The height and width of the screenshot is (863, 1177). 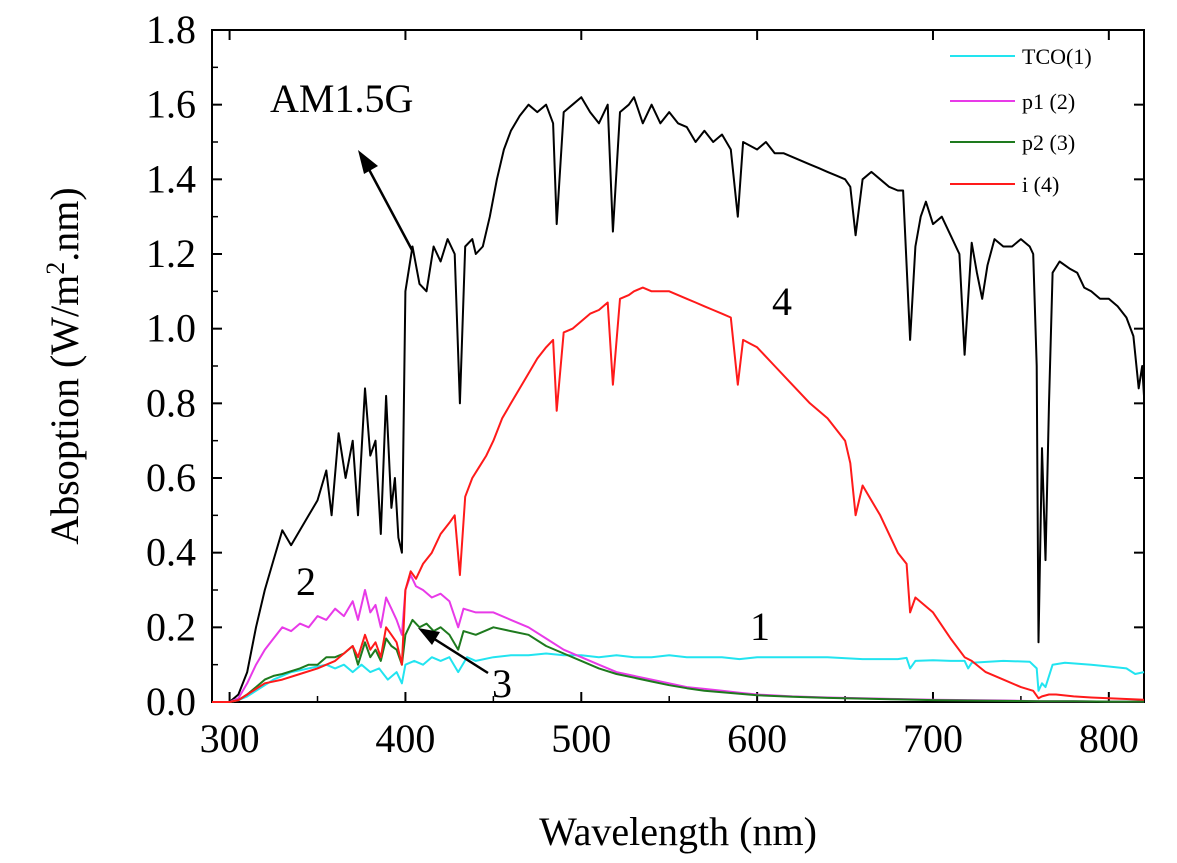 I want to click on x-tick-label: 700, so click(x=933, y=738).